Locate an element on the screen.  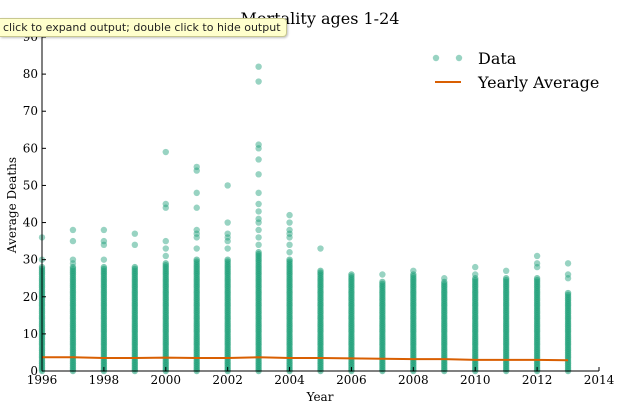
x-tick-label: 1998 is located at coordinates (104, 380).